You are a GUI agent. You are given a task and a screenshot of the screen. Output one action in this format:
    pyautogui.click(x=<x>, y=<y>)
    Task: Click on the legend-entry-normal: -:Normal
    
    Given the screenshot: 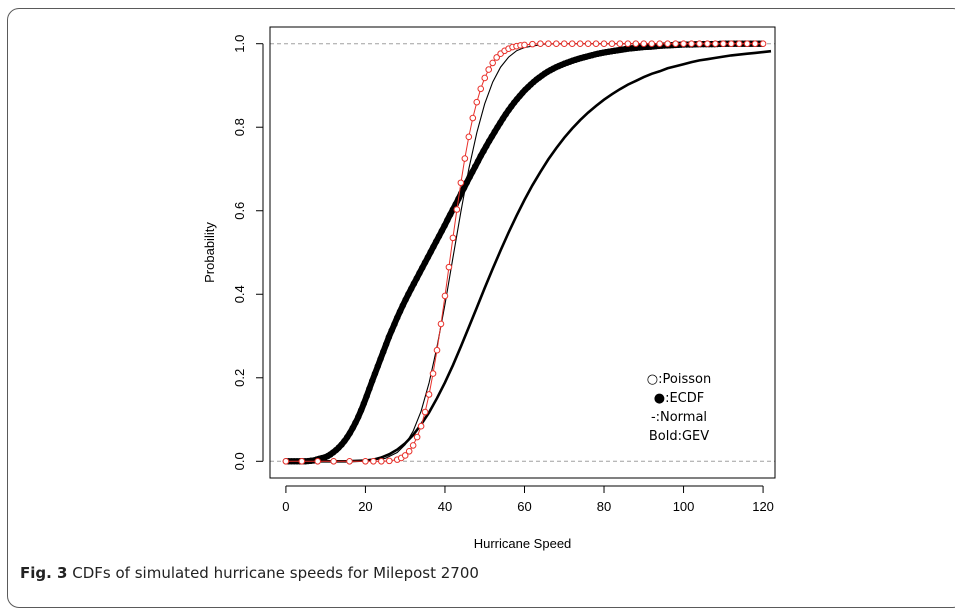 What is the action you would take?
    pyautogui.click(x=679, y=417)
    